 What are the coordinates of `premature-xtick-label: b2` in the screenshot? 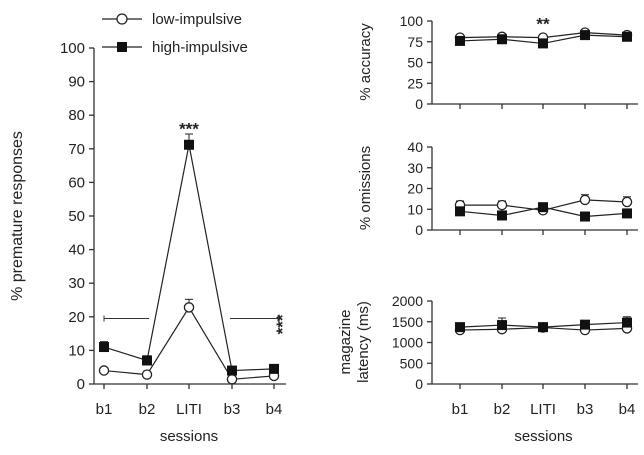 It's located at (147, 409).